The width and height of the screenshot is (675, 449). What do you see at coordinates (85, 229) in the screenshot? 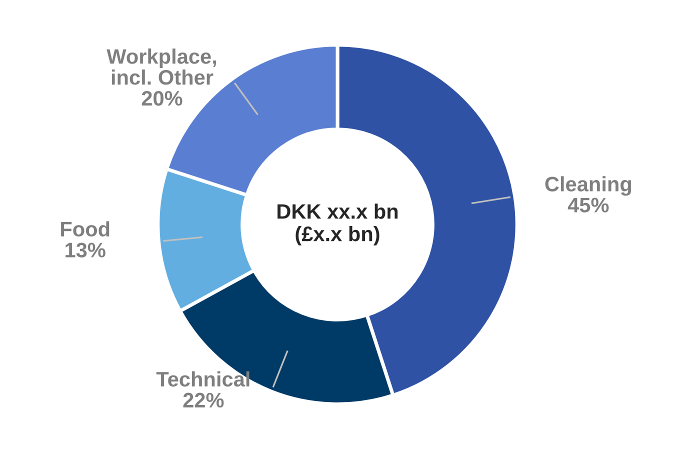
I see `slice-label: Food` at bounding box center [85, 229].